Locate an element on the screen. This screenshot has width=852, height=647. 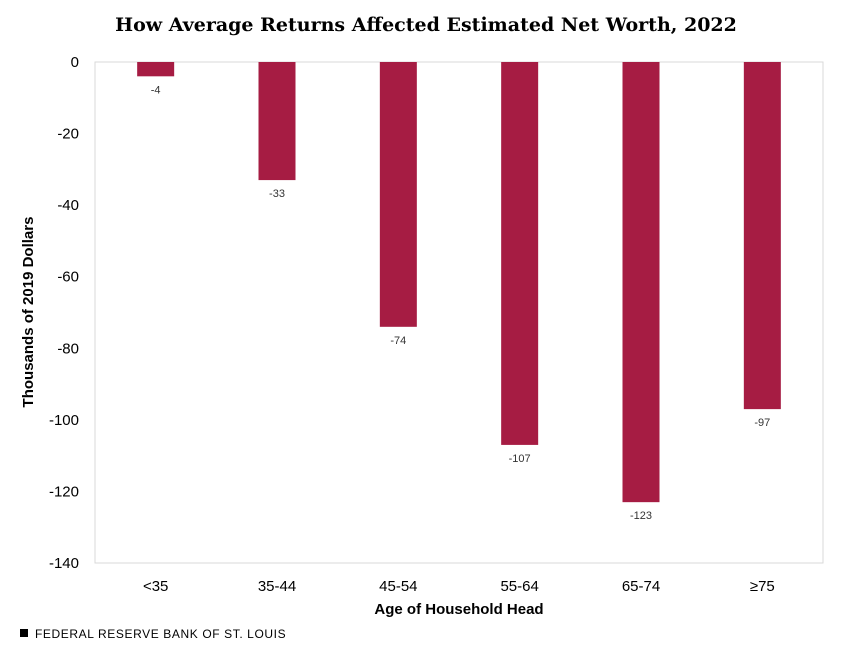
source-credit: FEDERAL RESERVE BANK OF ST. LOUIS is located at coordinates (160, 634).